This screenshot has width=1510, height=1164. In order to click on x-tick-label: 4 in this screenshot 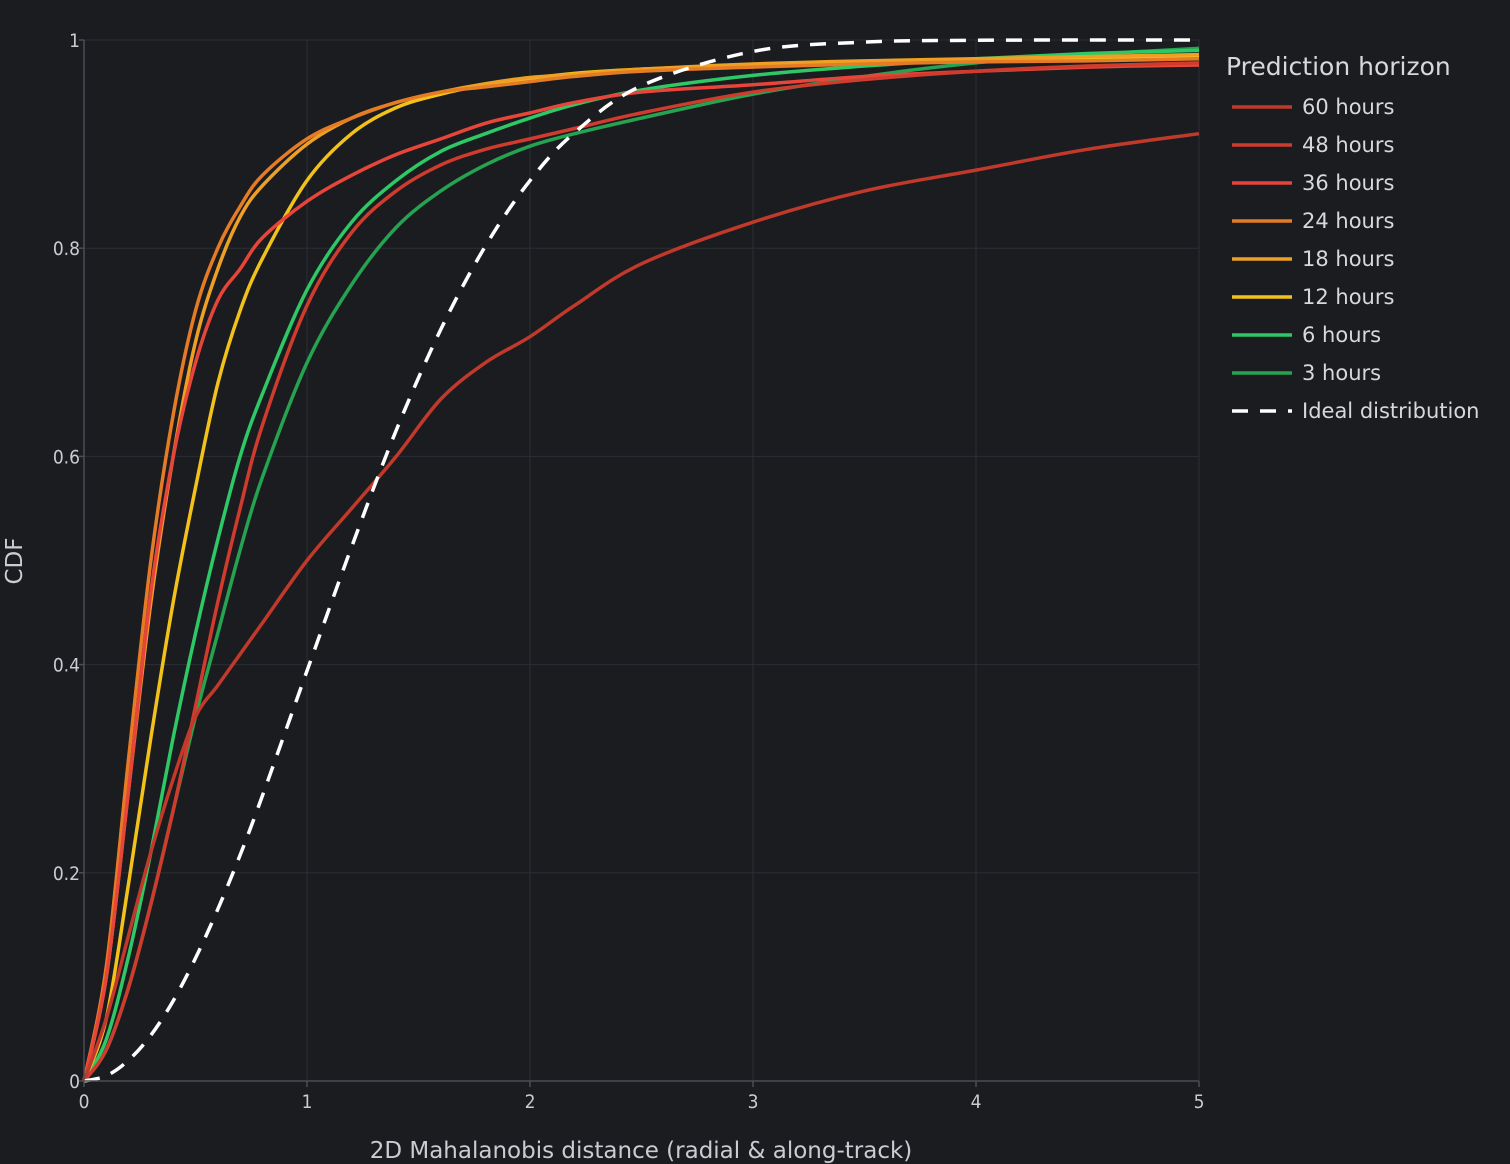, I will do `click(976, 1102)`.